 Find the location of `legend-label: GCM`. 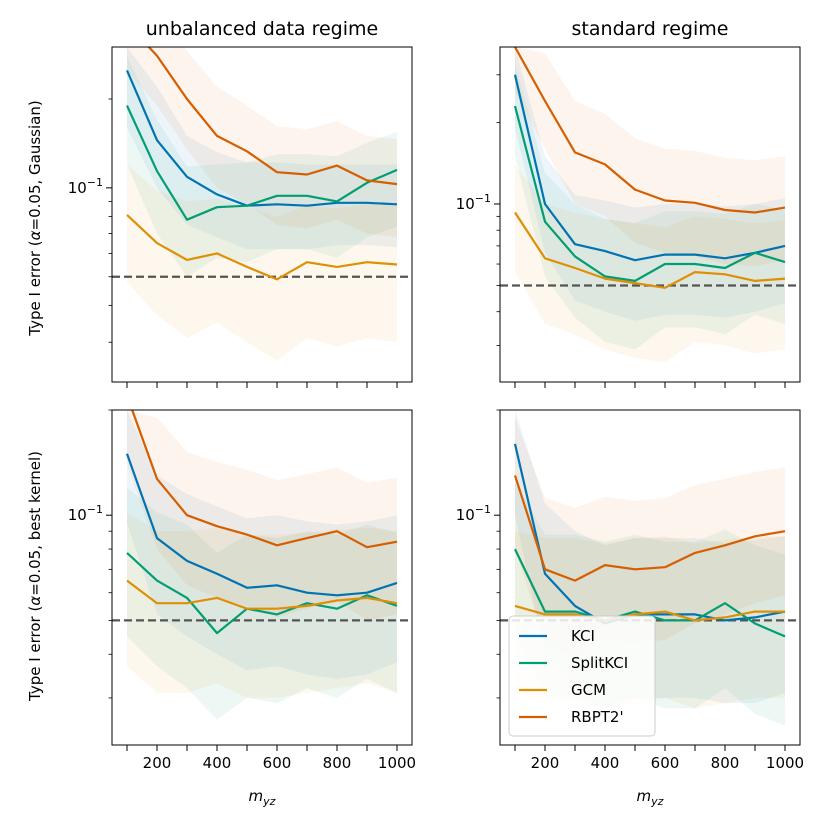

legend-label: GCM is located at coordinates (588, 690).